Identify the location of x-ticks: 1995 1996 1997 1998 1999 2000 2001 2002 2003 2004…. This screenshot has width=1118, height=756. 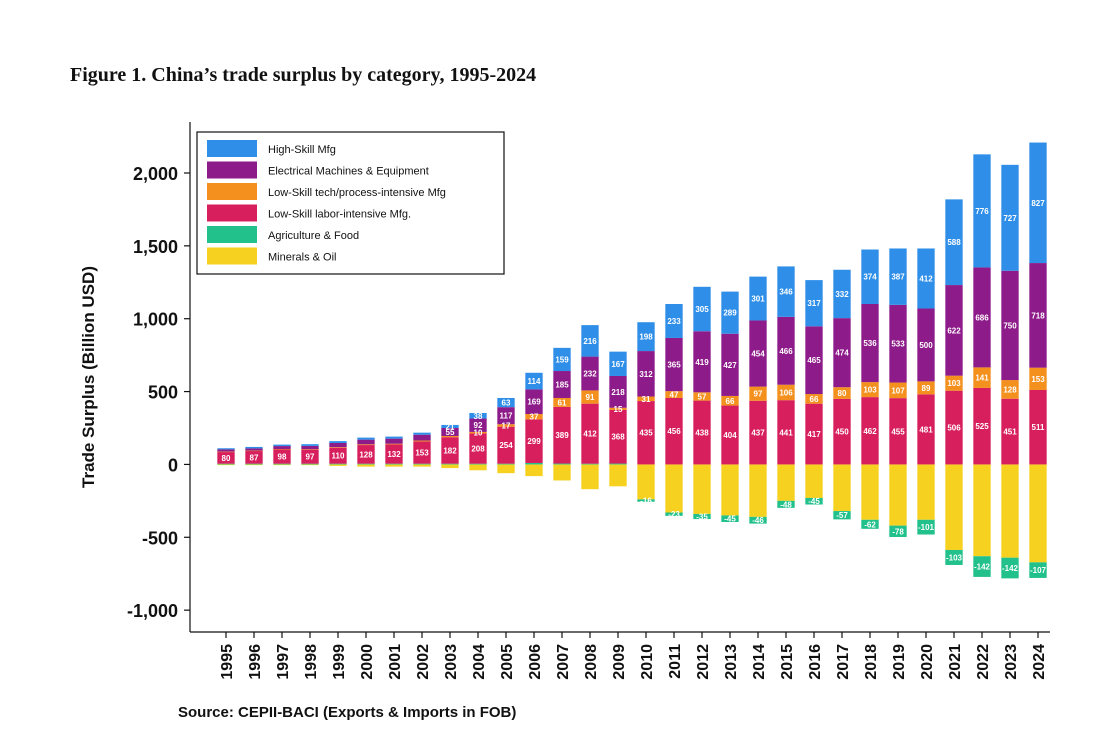
(633, 656).